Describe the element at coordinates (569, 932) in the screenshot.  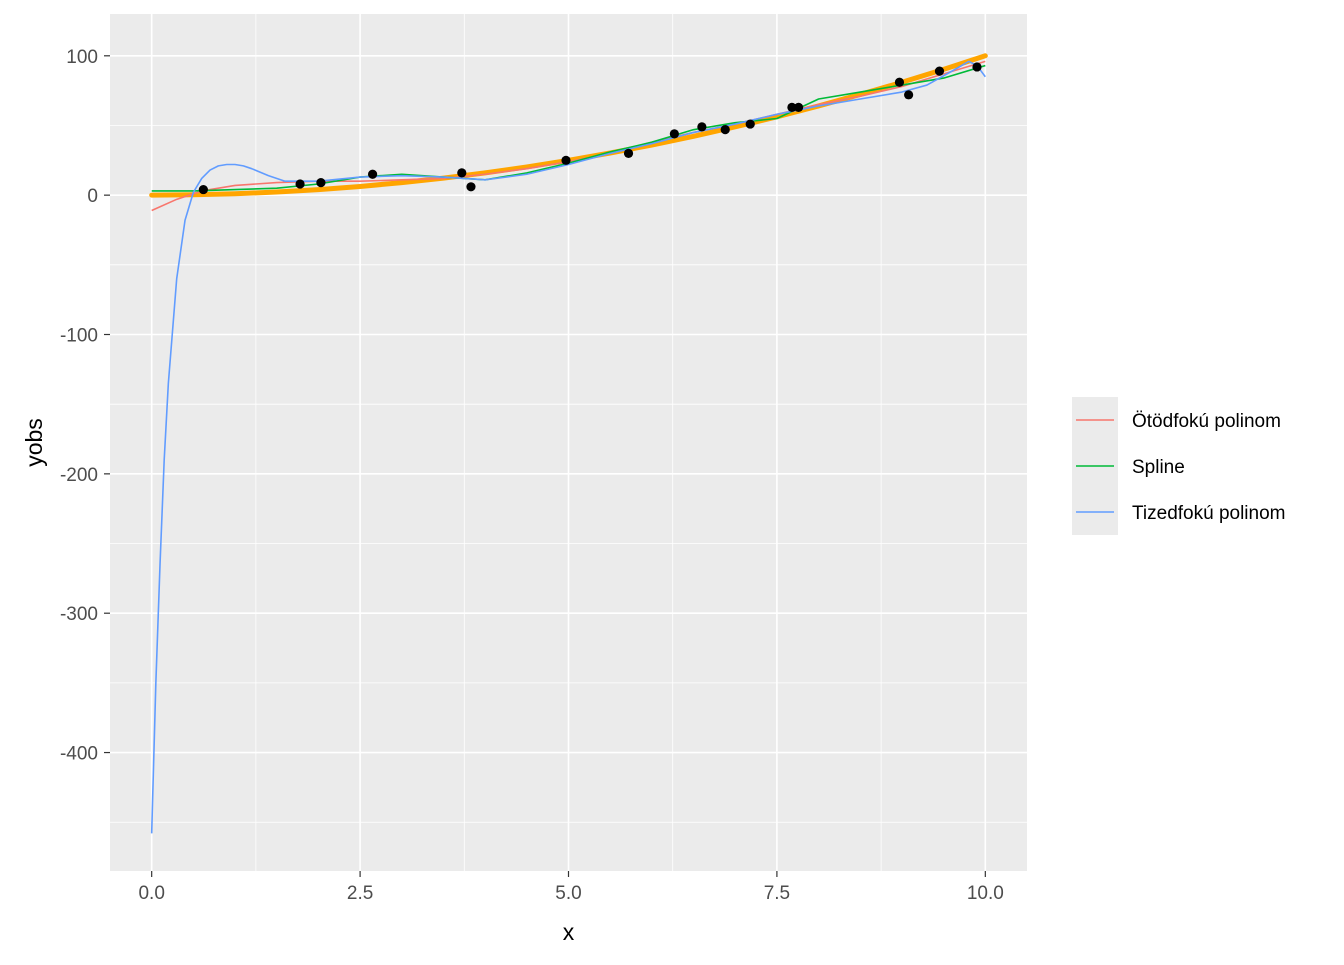
I see `x-axis-title: x` at that location.